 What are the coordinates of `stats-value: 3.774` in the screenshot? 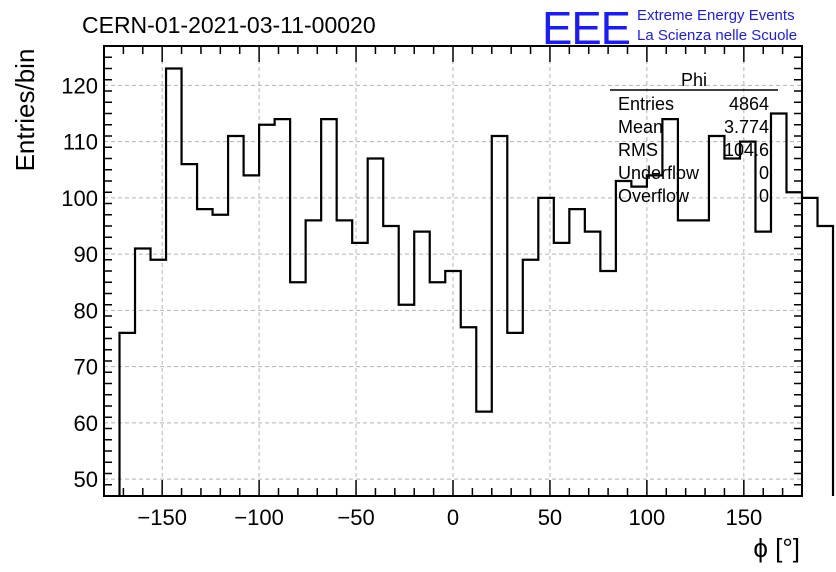 It's located at (746, 127).